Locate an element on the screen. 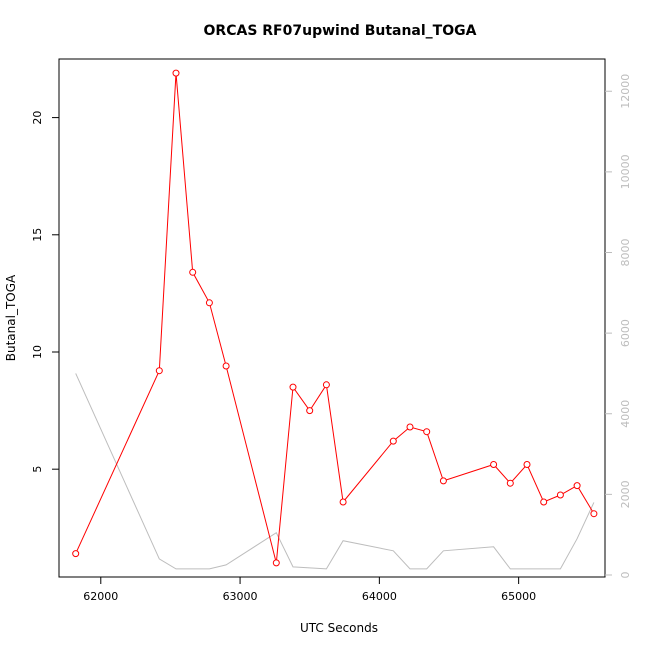 This screenshot has width=650, height=650. x-tick-label: 62000 is located at coordinates (100, 596).